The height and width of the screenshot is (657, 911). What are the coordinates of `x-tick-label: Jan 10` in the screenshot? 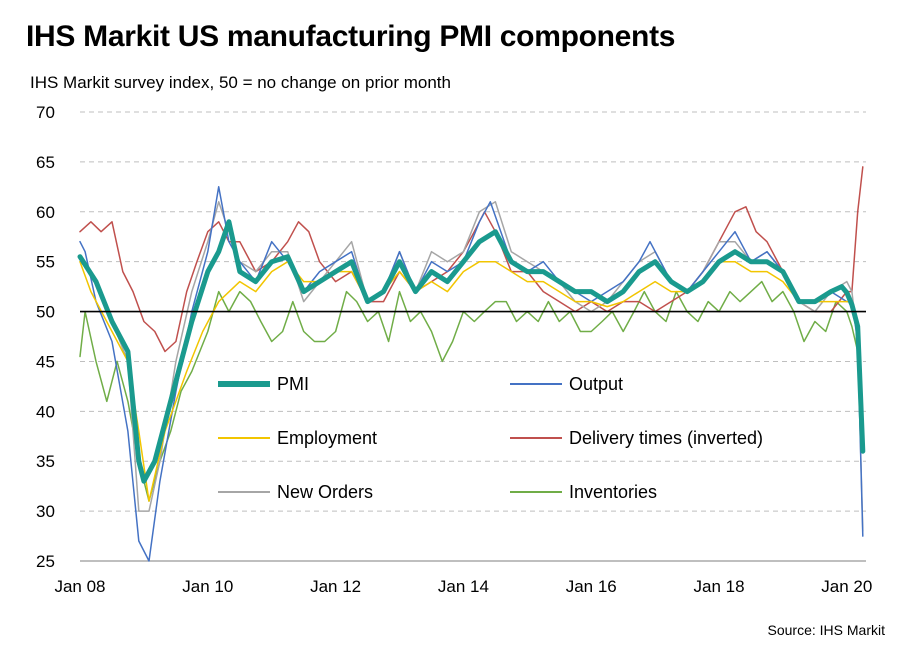 It's located at (207, 586).